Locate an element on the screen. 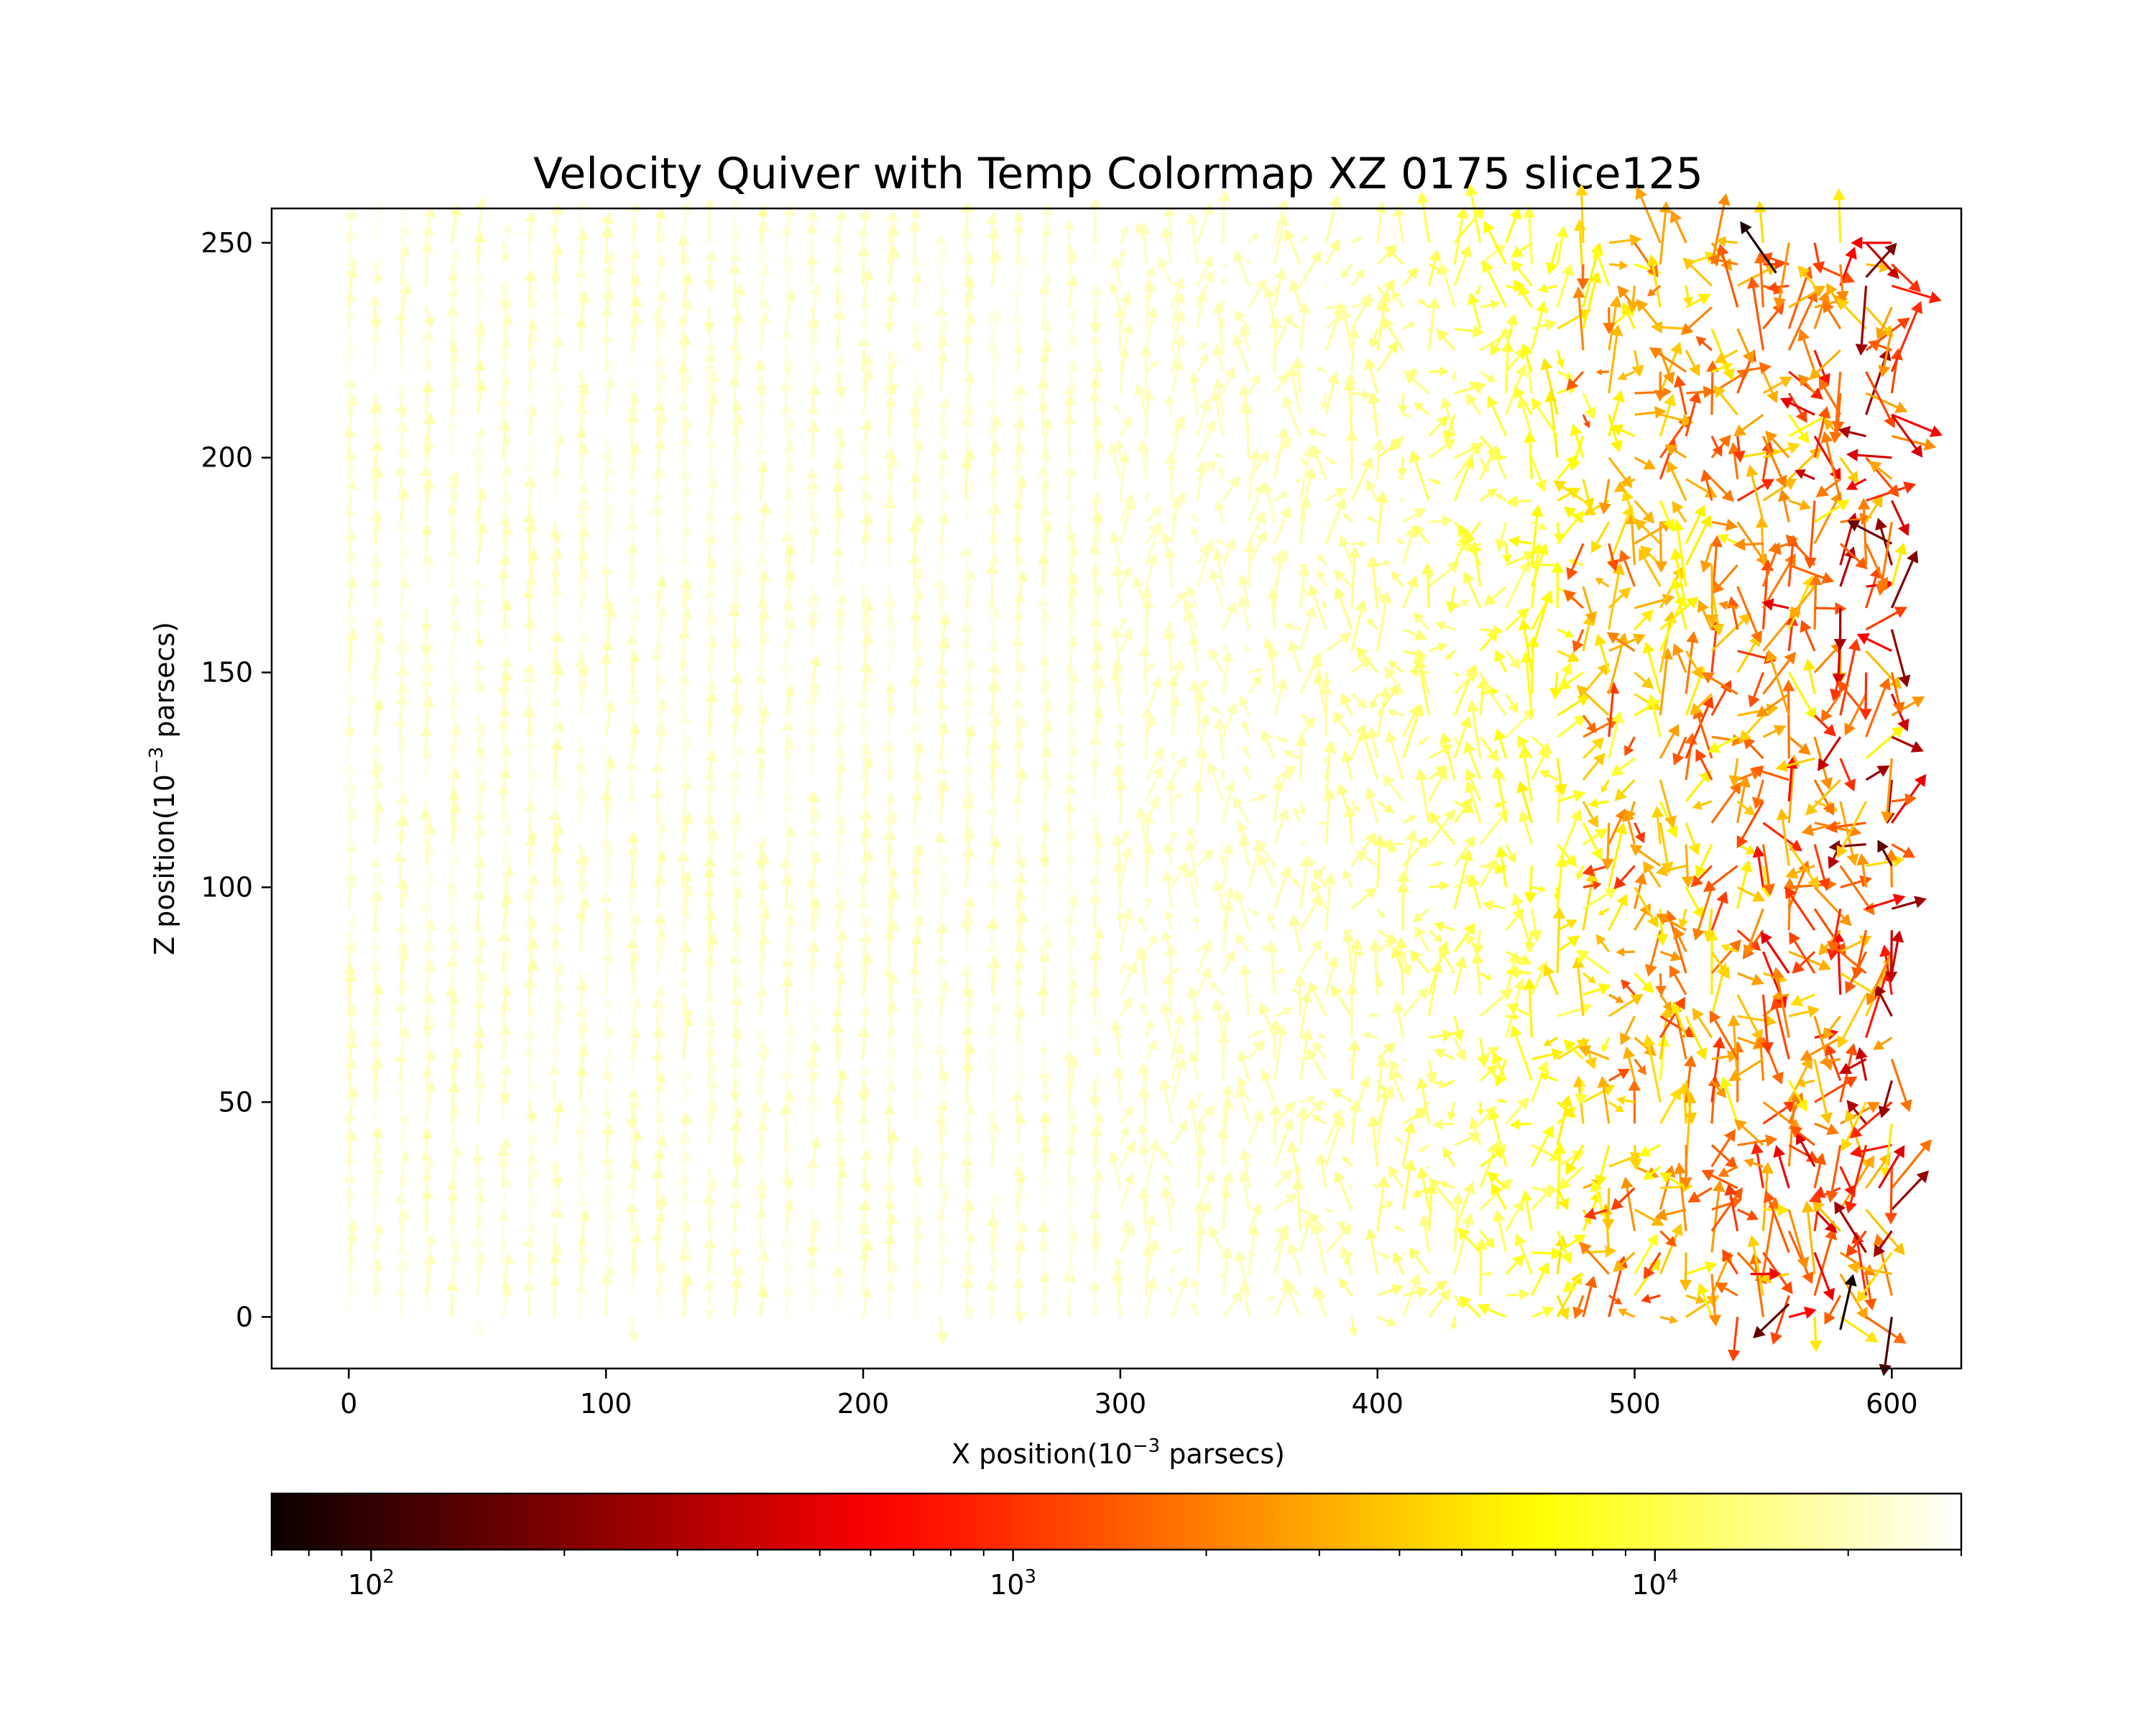 This screenshot has width=2156, height=1725. quiver-arrow-highlight is located at coordinates (1848, 1302).